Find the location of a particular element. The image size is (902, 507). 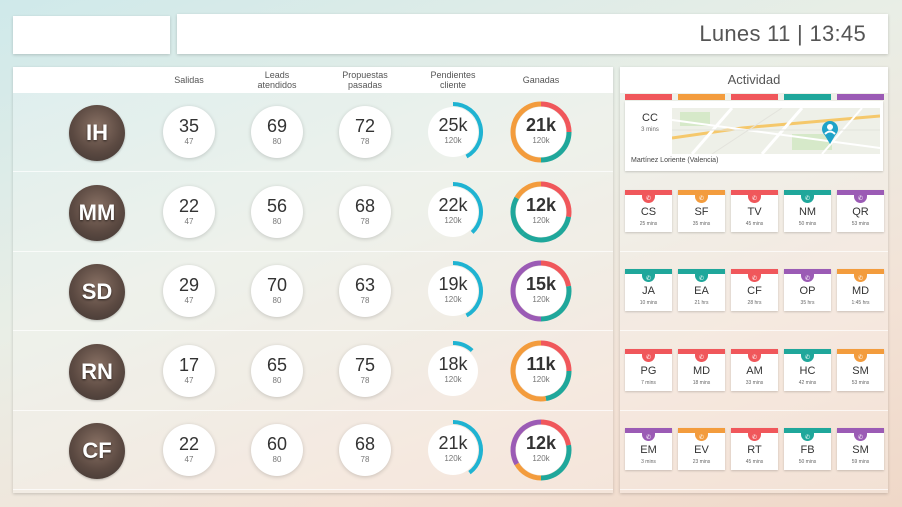

avatar-initials: CF is located at coordinates (97, 450).